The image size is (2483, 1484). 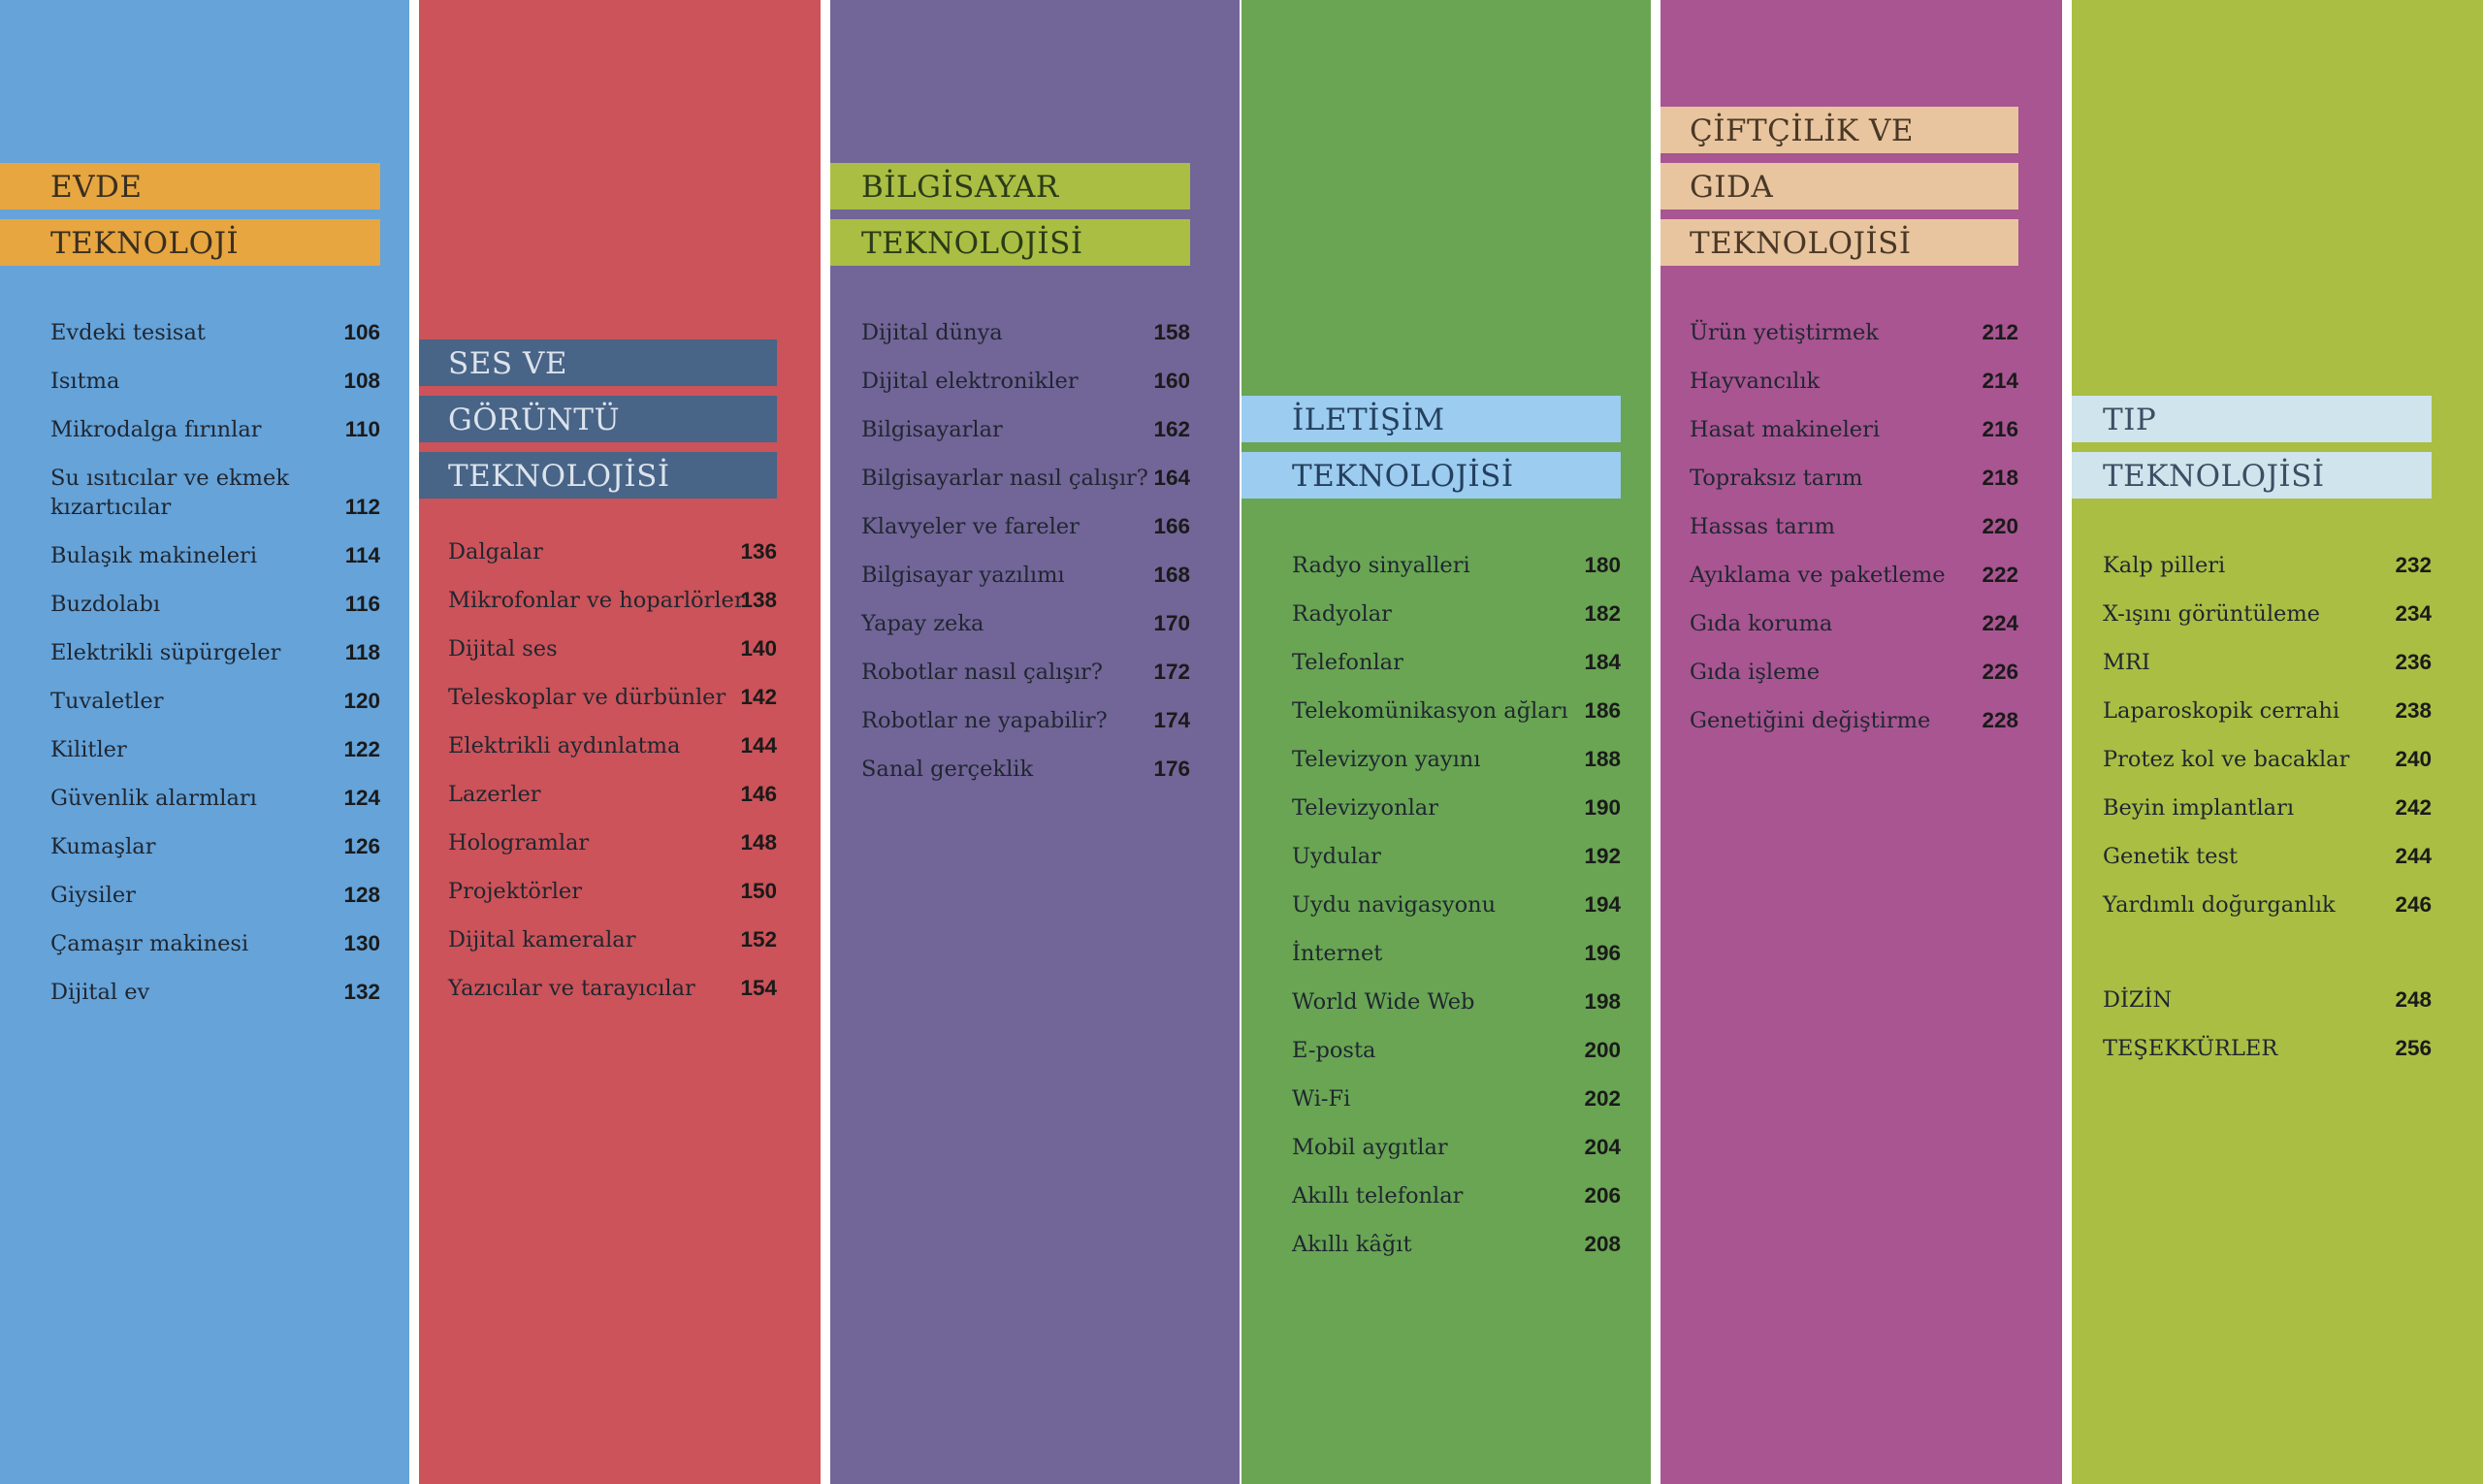 I want to click on toc-entry: Telefonlar 184, so click(x=1457, y=662).